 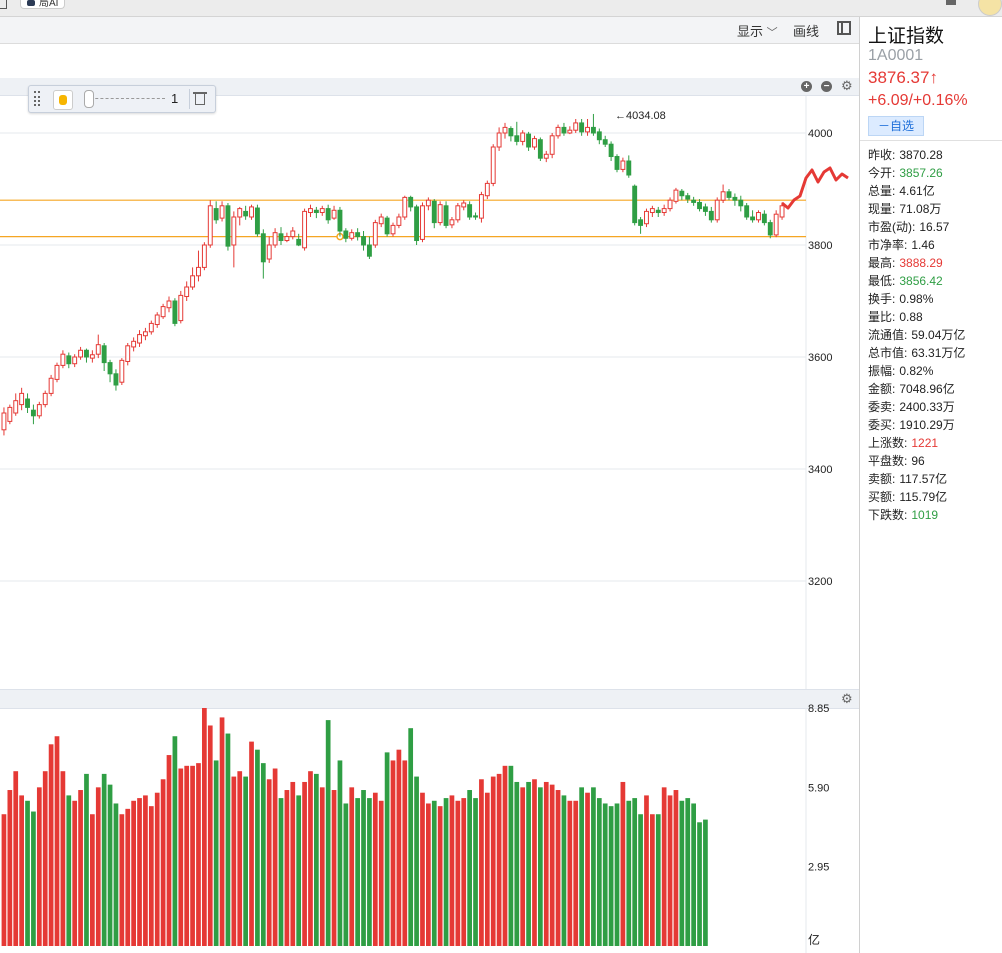 What do you see at coordinates (37, 98) in the screenshot?
I see `drag-handle-icon` at bounding box center [37, 98].